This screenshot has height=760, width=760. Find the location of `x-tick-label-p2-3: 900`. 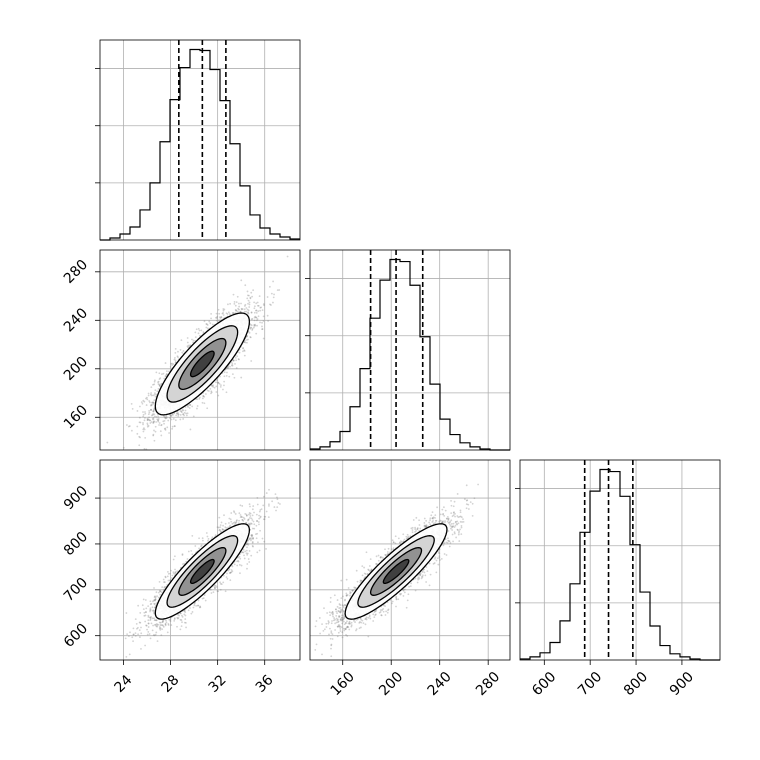

x-tick-label-p2-3: 900 is located at coordinates (682, 684).